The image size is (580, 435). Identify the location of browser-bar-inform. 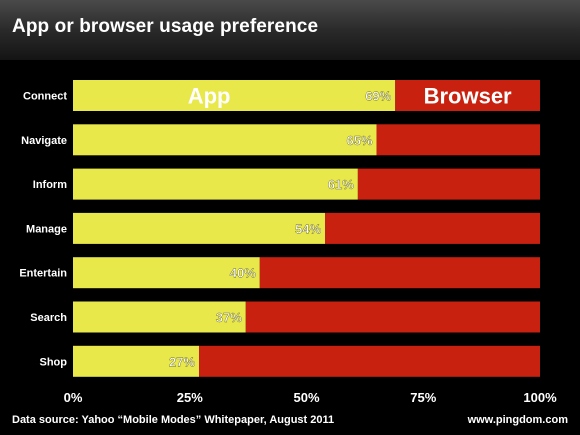
(448, 184).